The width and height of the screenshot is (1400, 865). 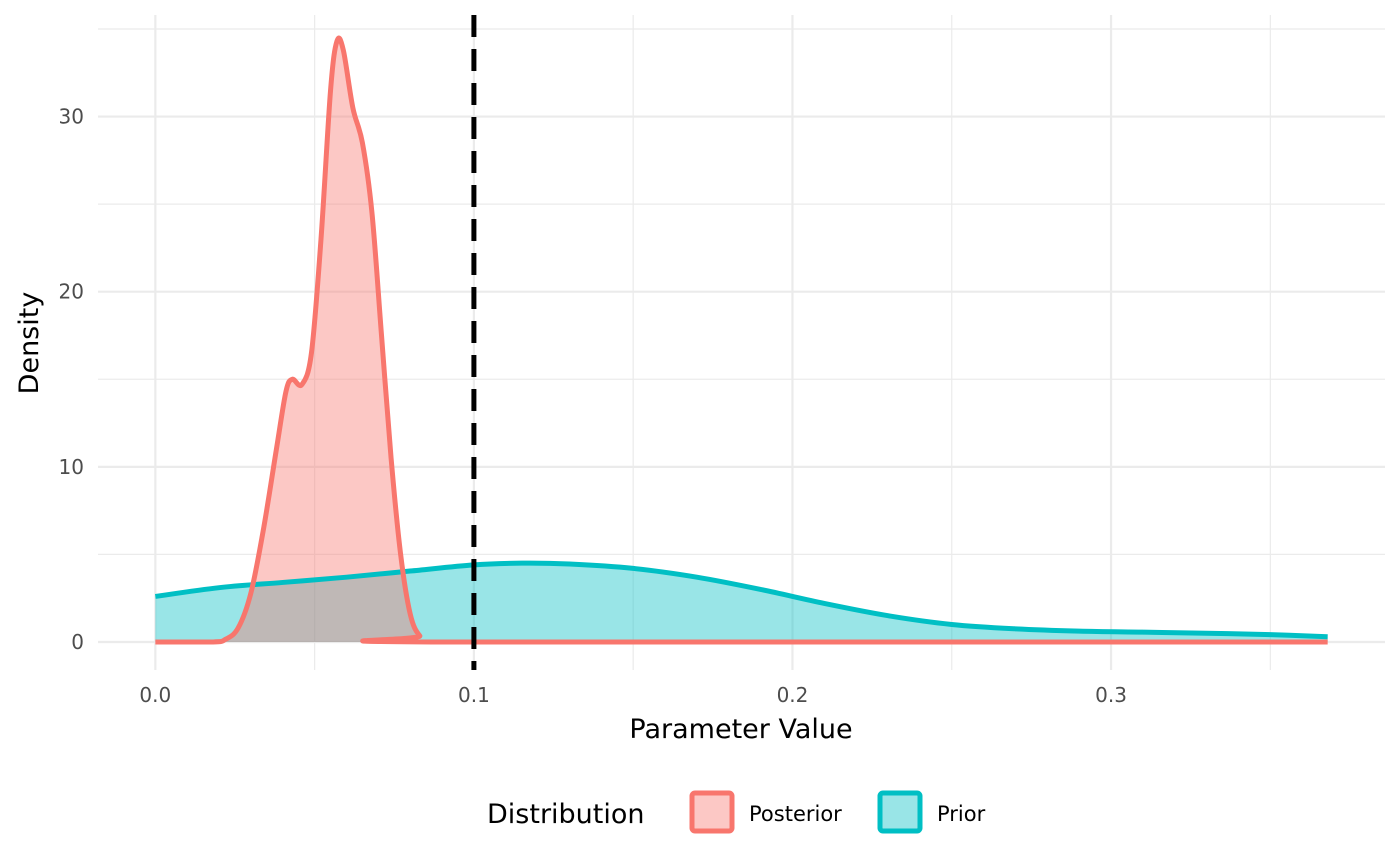 I want to click on y-tick-labels: 0 10 20 30, so click(x=71, y=379).